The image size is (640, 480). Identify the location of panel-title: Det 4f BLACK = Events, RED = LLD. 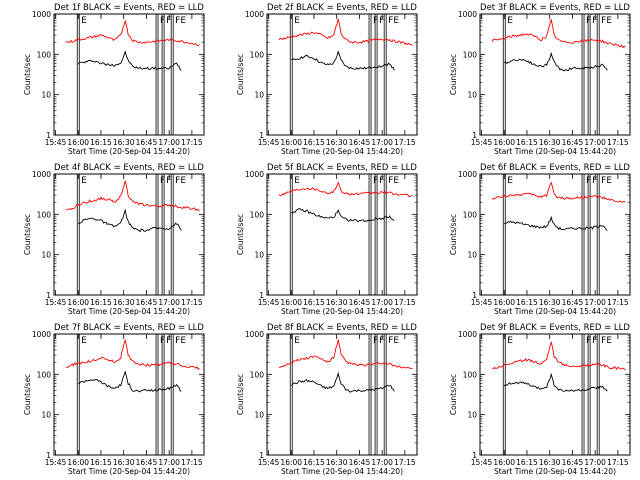
(129, 168).